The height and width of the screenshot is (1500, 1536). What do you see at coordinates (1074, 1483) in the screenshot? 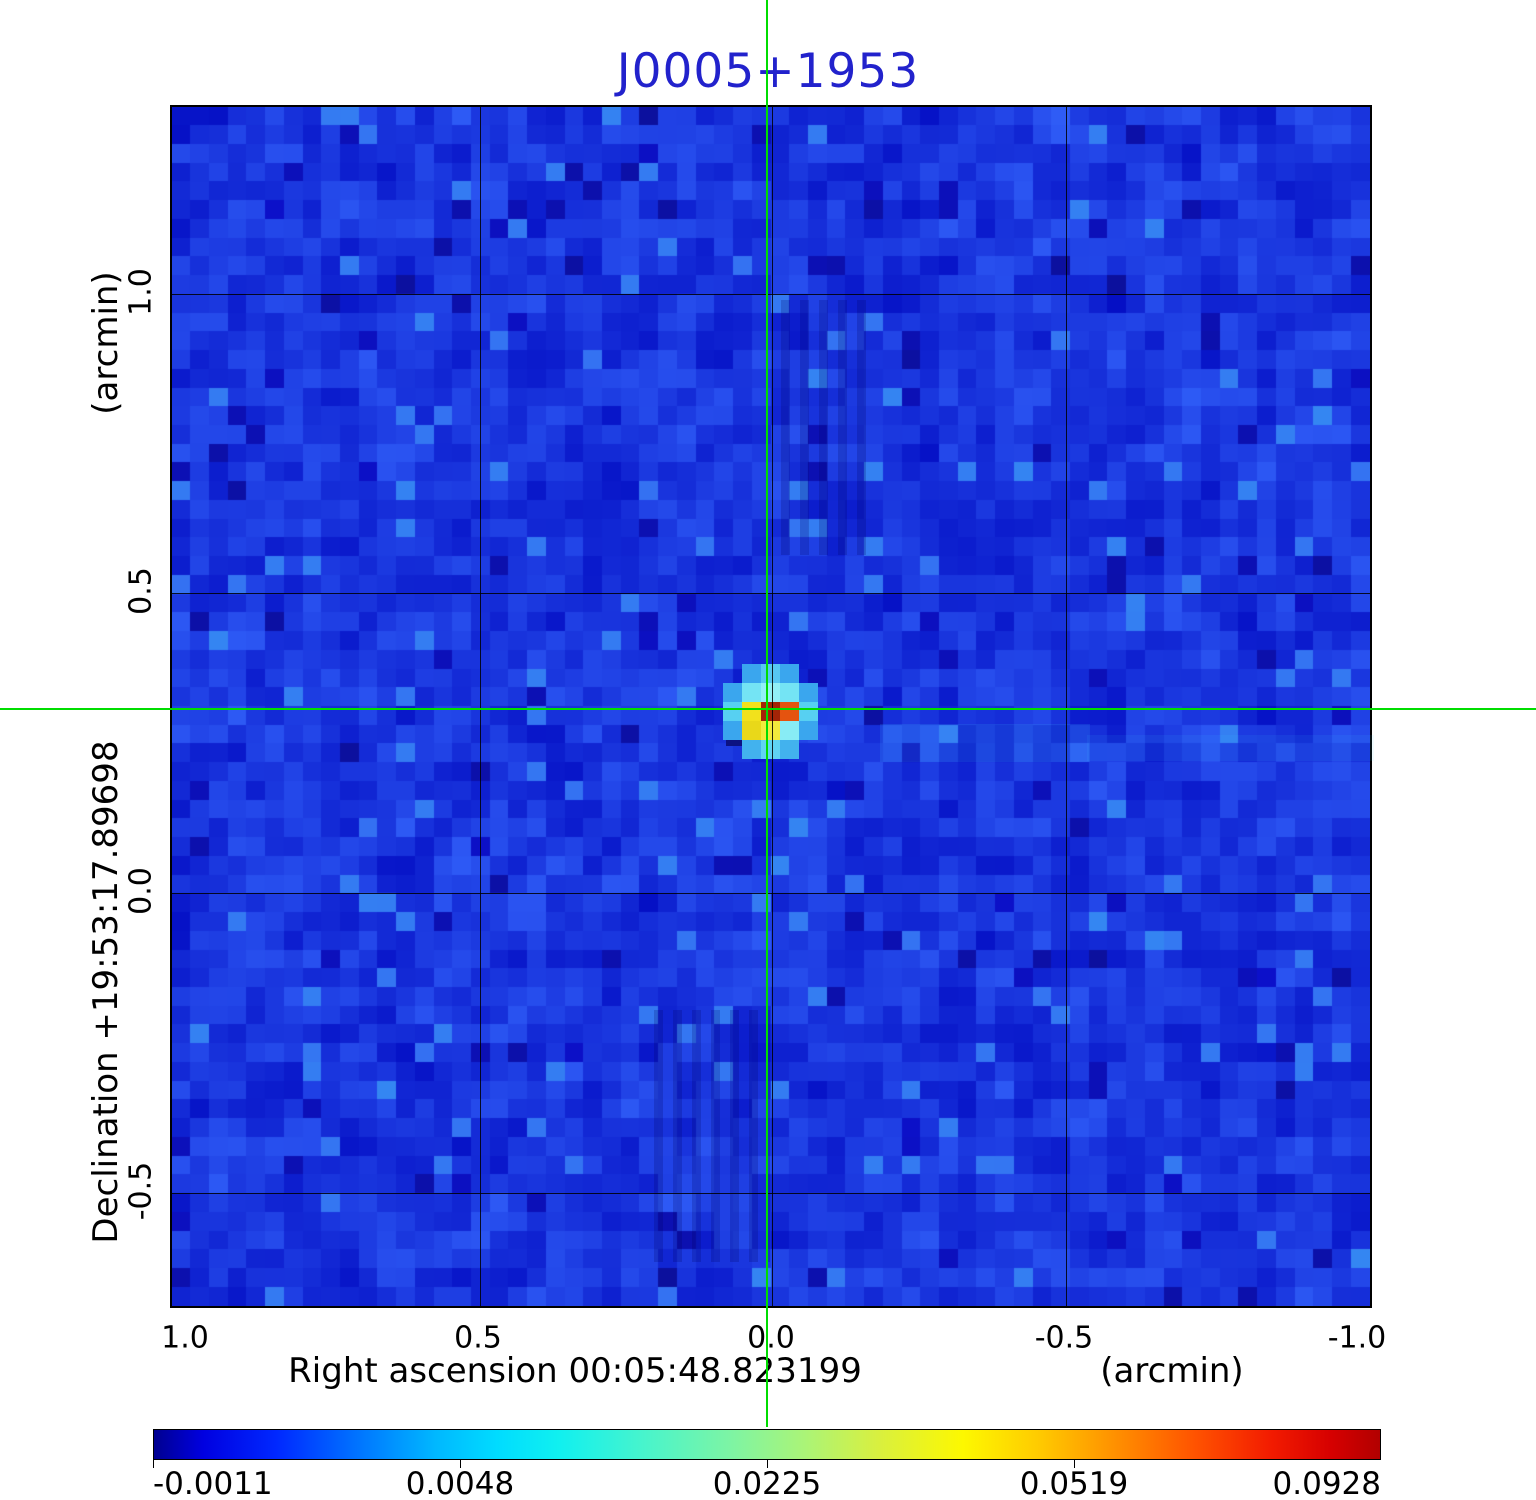
I see `colorbar-tick-label: 0.0519` at bounding box center [1074, 1483].